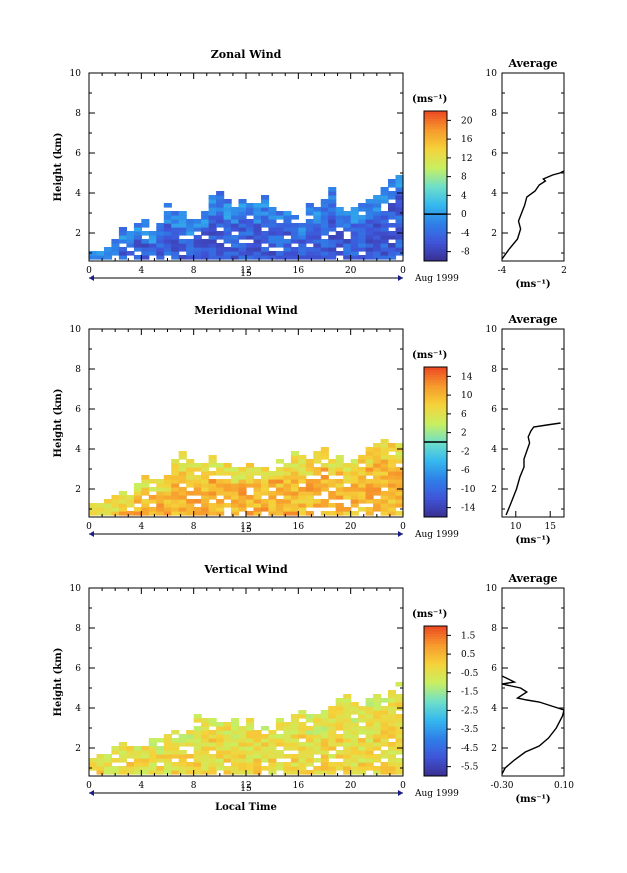 The image size is (627, 873). What do you see at coordinates (436, 794) in the screenshot?
I see `date-suffix: Aug 1999` at bounding box center [436, 794].